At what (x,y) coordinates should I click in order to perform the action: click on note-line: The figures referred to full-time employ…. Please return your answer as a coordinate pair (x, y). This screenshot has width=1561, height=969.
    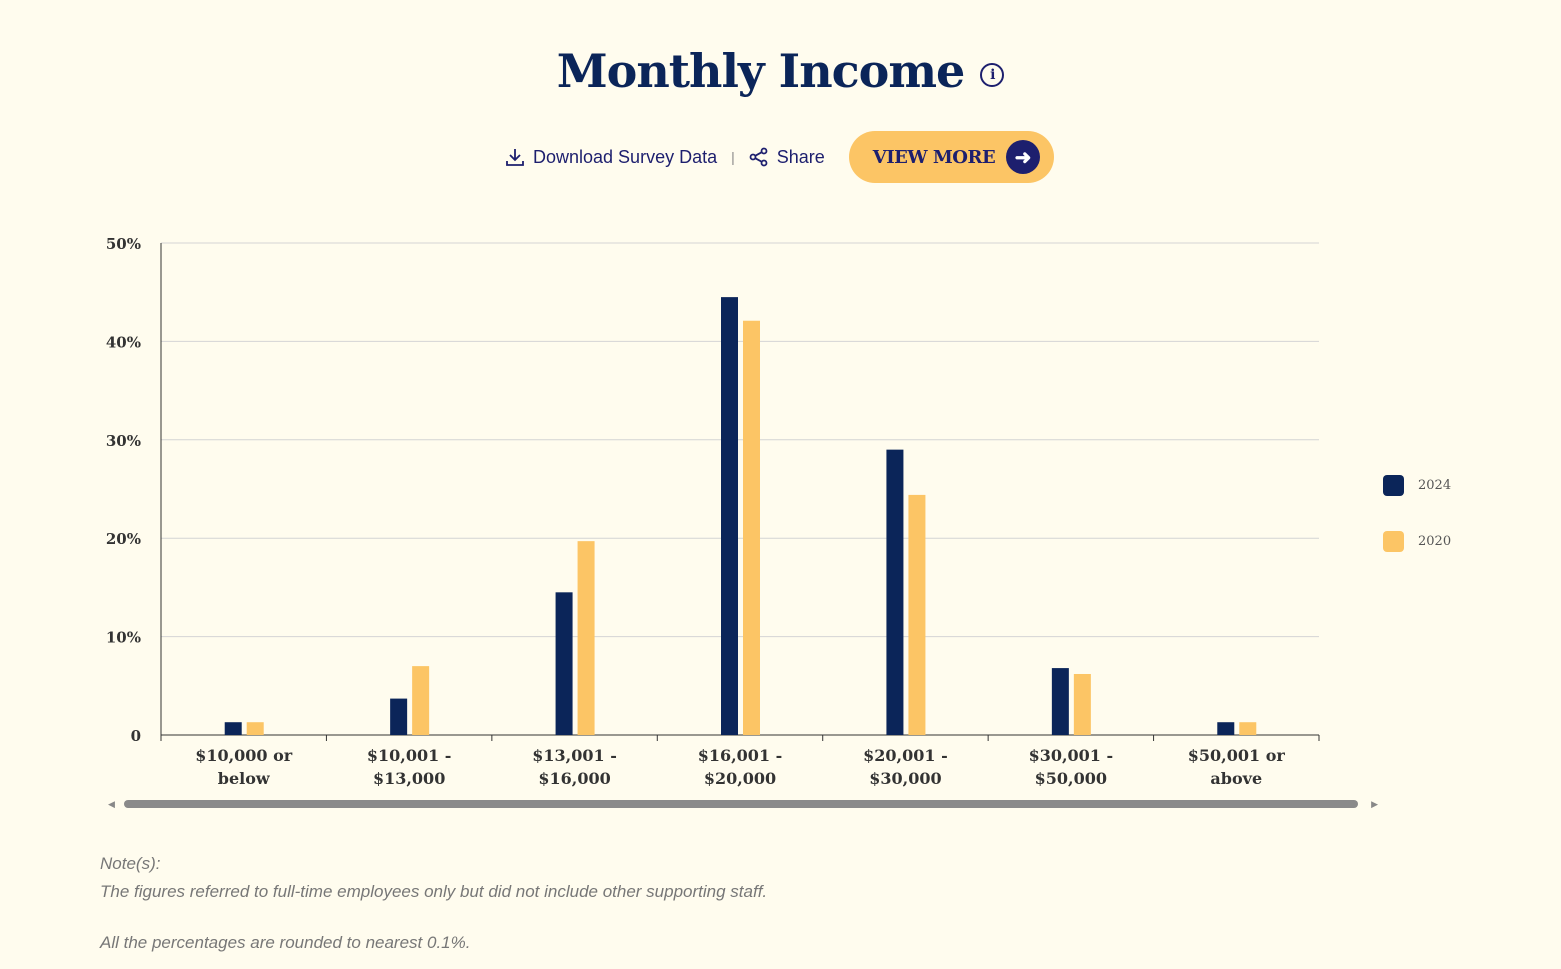
    Looking at the image, I should click on (434, 891).